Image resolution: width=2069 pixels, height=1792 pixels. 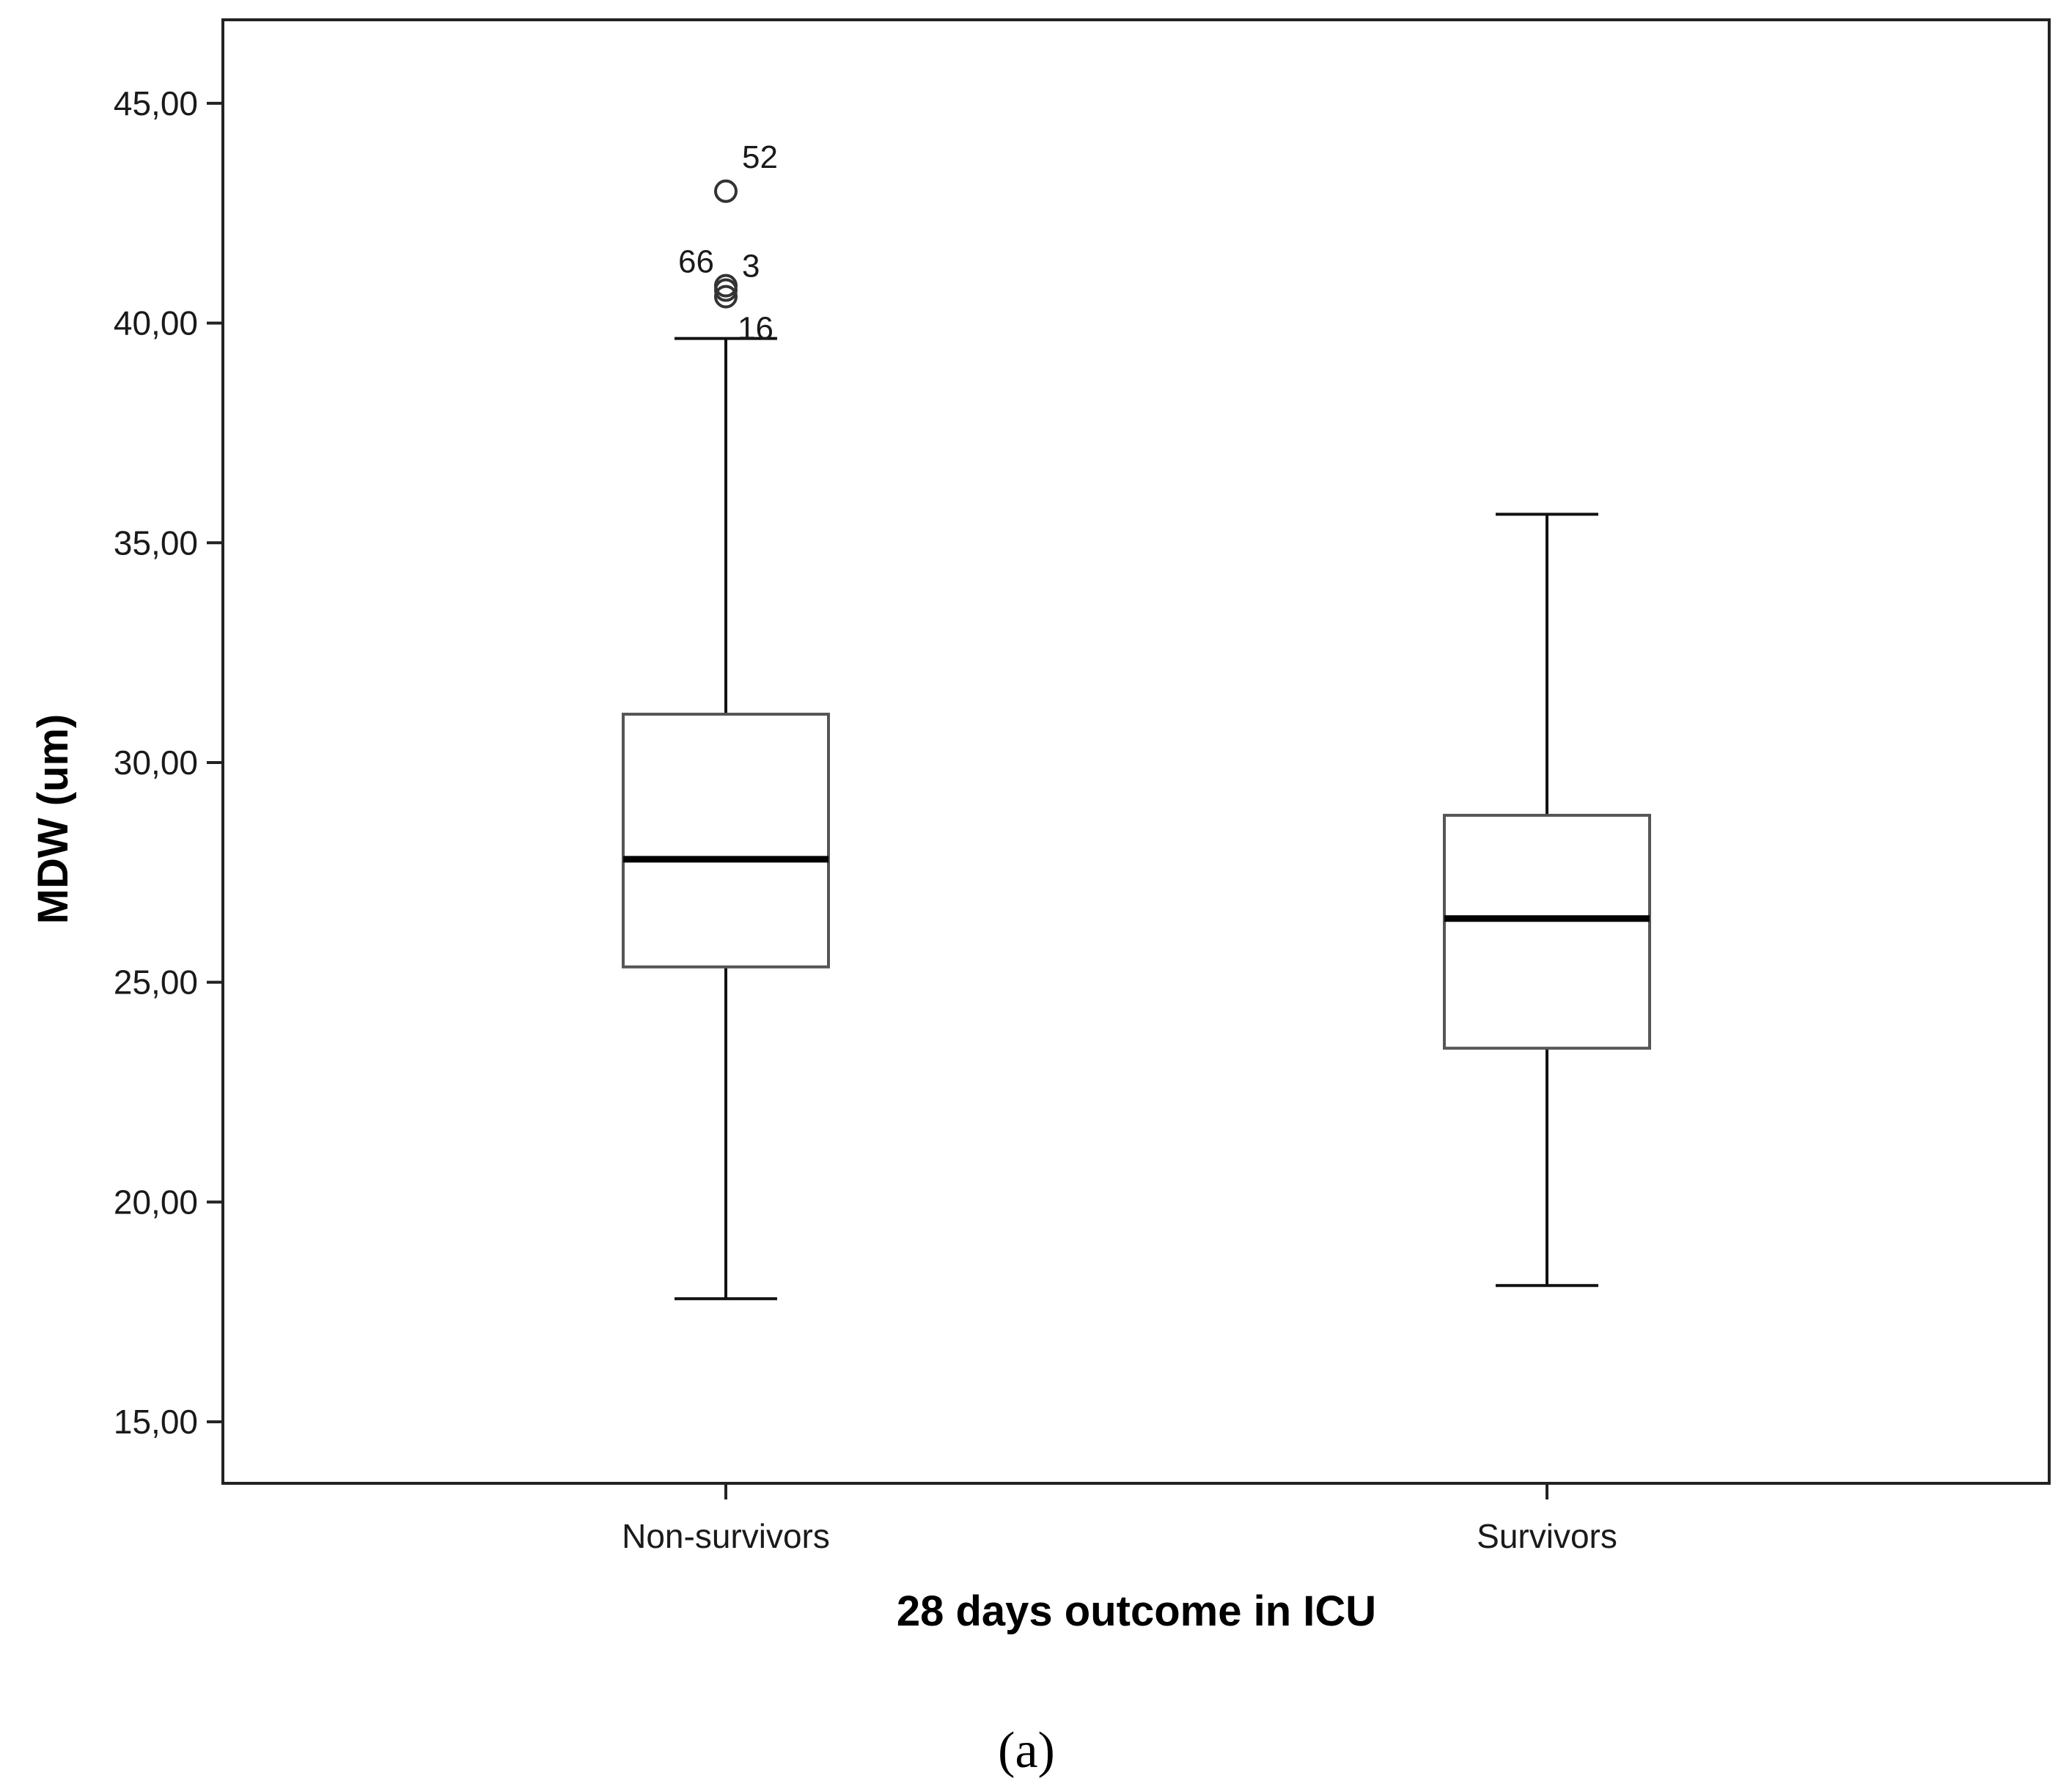 I want to click on outlier-label: 52, so click(x=760, y=157).